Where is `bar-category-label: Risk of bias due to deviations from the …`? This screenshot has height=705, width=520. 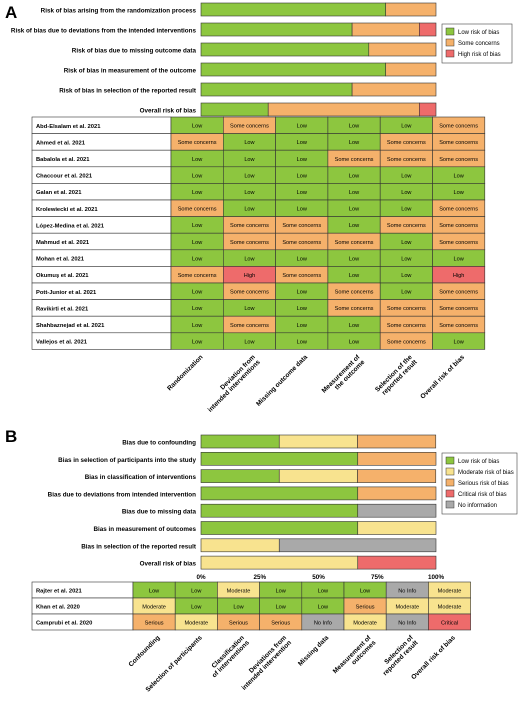
bar-category-label: Risk of bias due to deviations from the … is located at coordinates (104, 31).